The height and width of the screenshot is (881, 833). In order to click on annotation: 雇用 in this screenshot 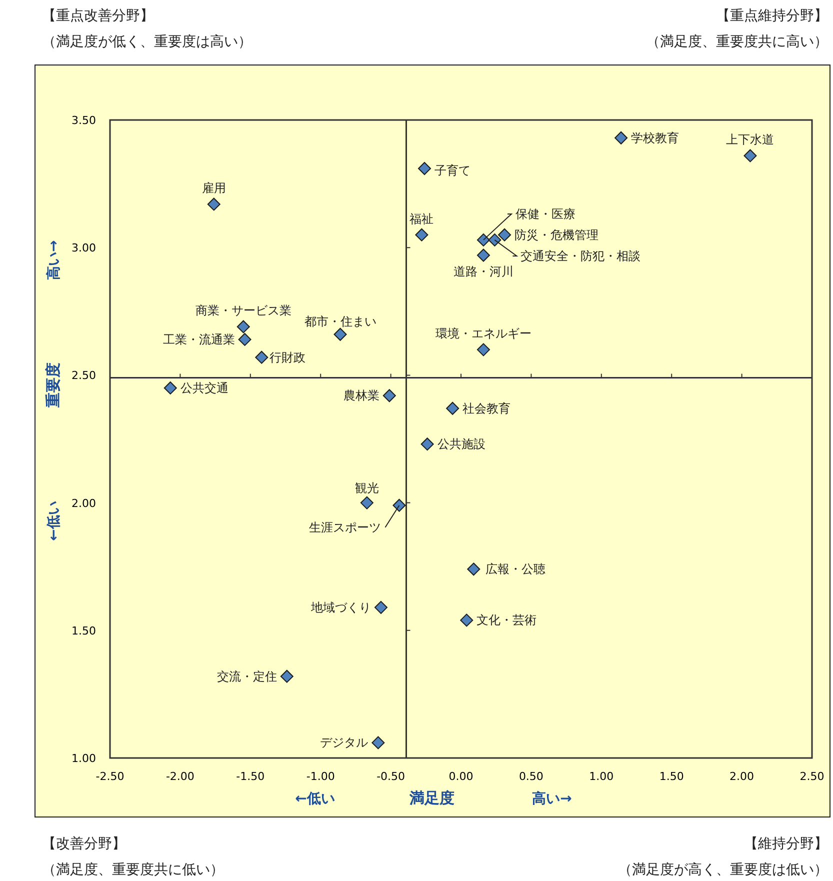, I will do `click(214, 188)`.